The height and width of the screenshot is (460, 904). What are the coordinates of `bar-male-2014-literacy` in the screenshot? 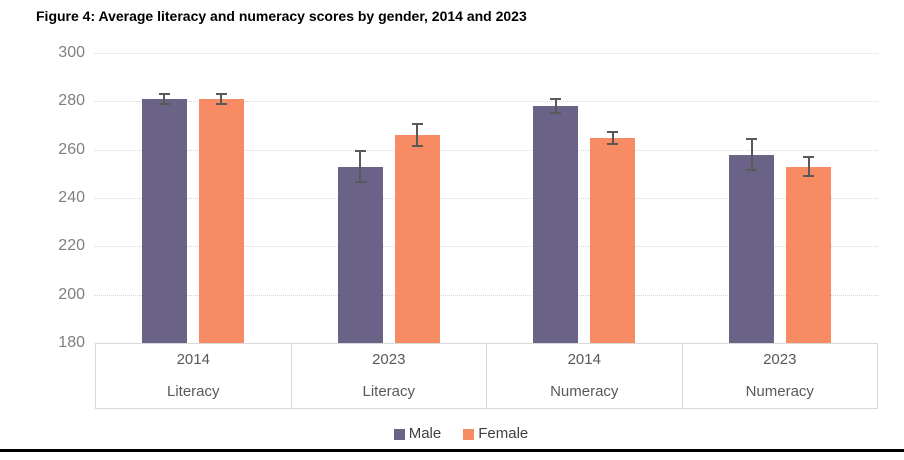 It's located at (164, 220).